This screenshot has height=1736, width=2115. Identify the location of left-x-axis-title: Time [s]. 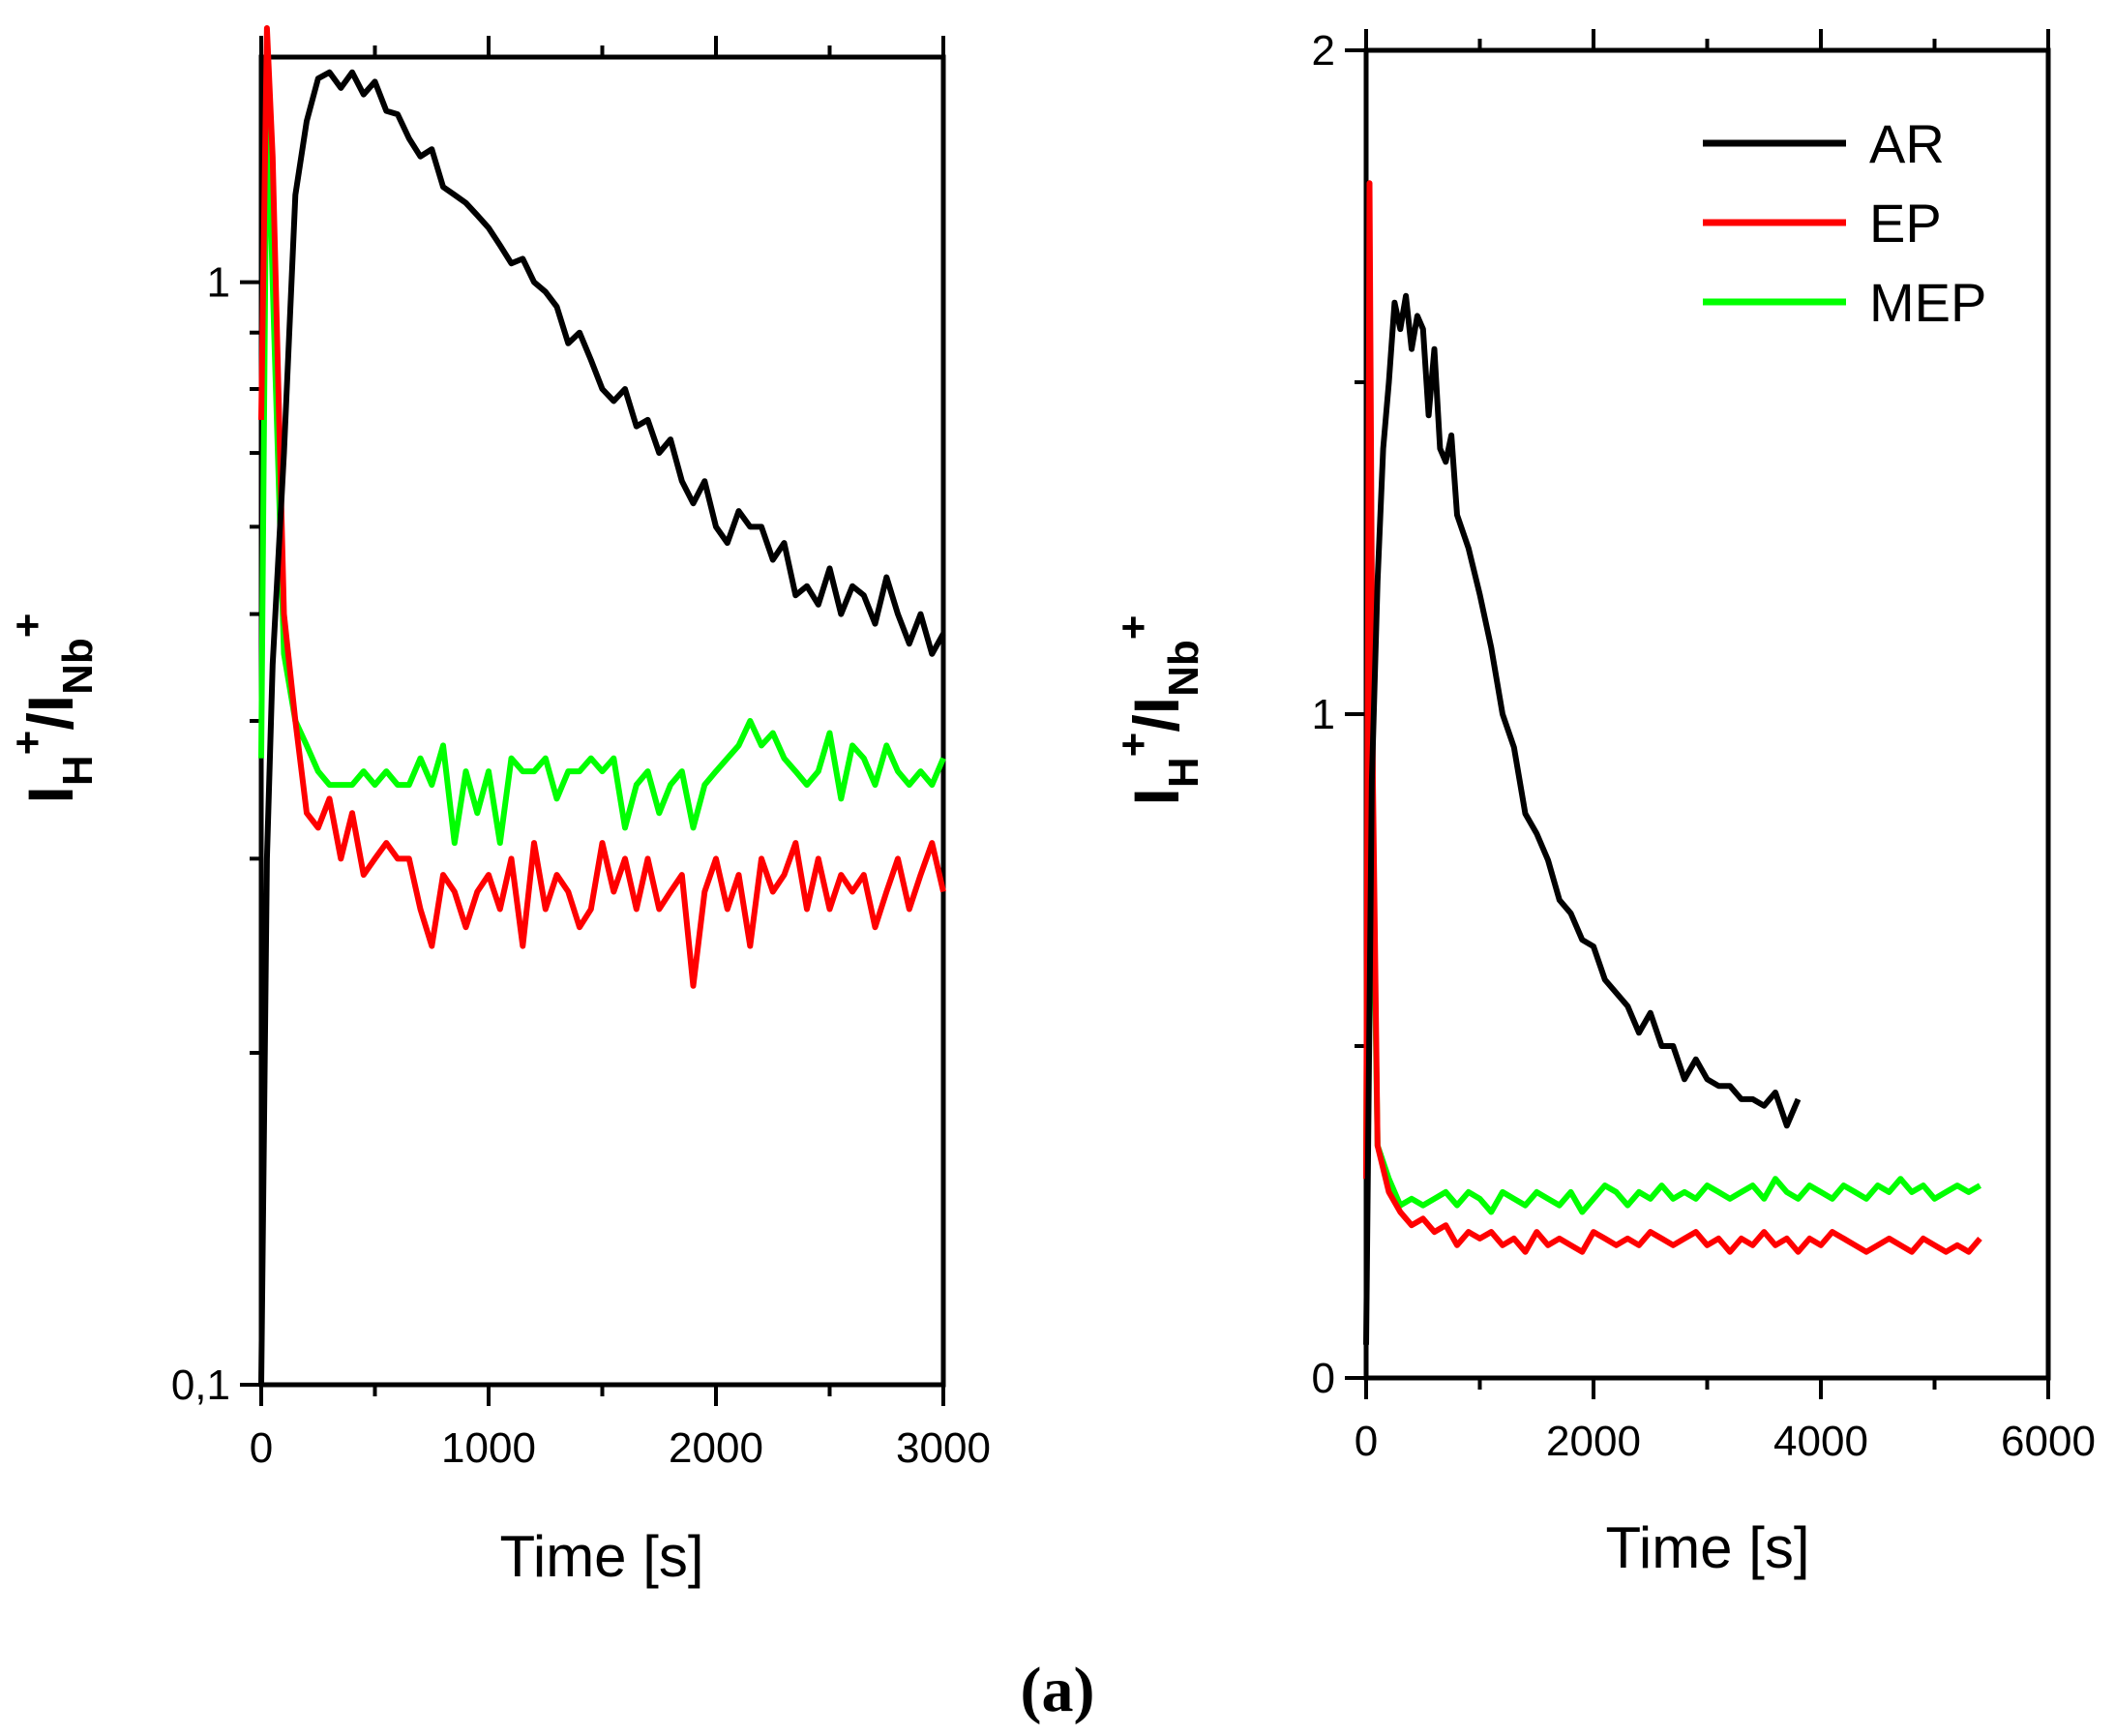
(601, 1556).